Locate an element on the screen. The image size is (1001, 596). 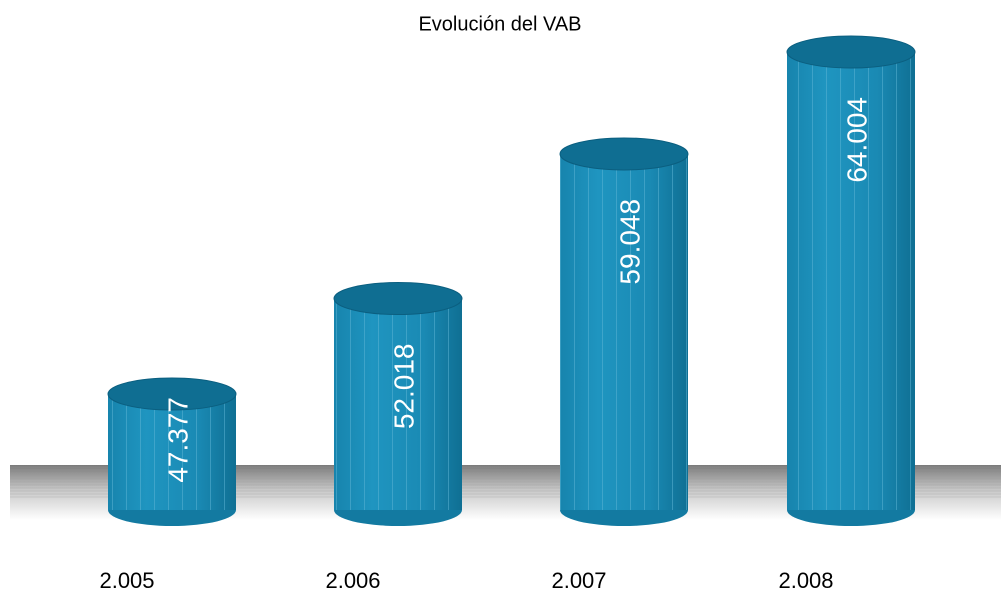
x-tick-label: 2.008 is located at coordinates (805, 580).